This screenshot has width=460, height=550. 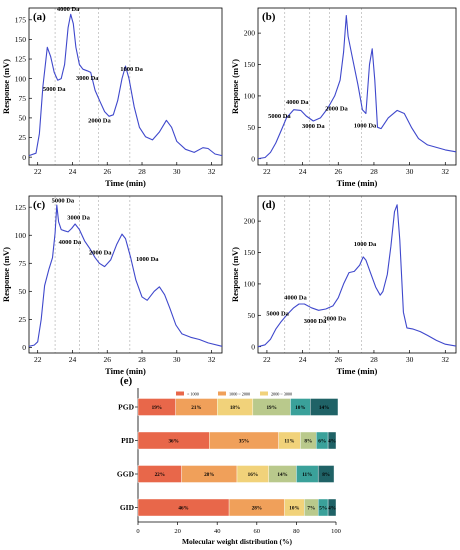 I want to click on category-label: GGD, so click(x=126, y=474).